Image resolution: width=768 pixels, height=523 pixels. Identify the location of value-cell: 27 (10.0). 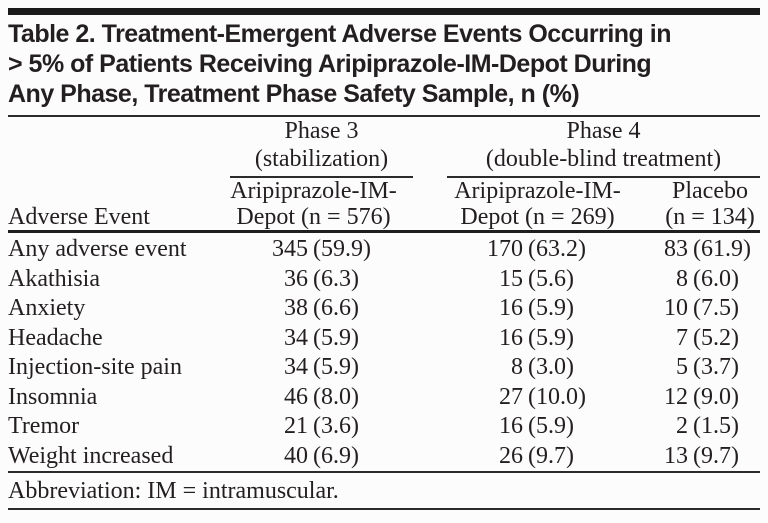
(527, 398).